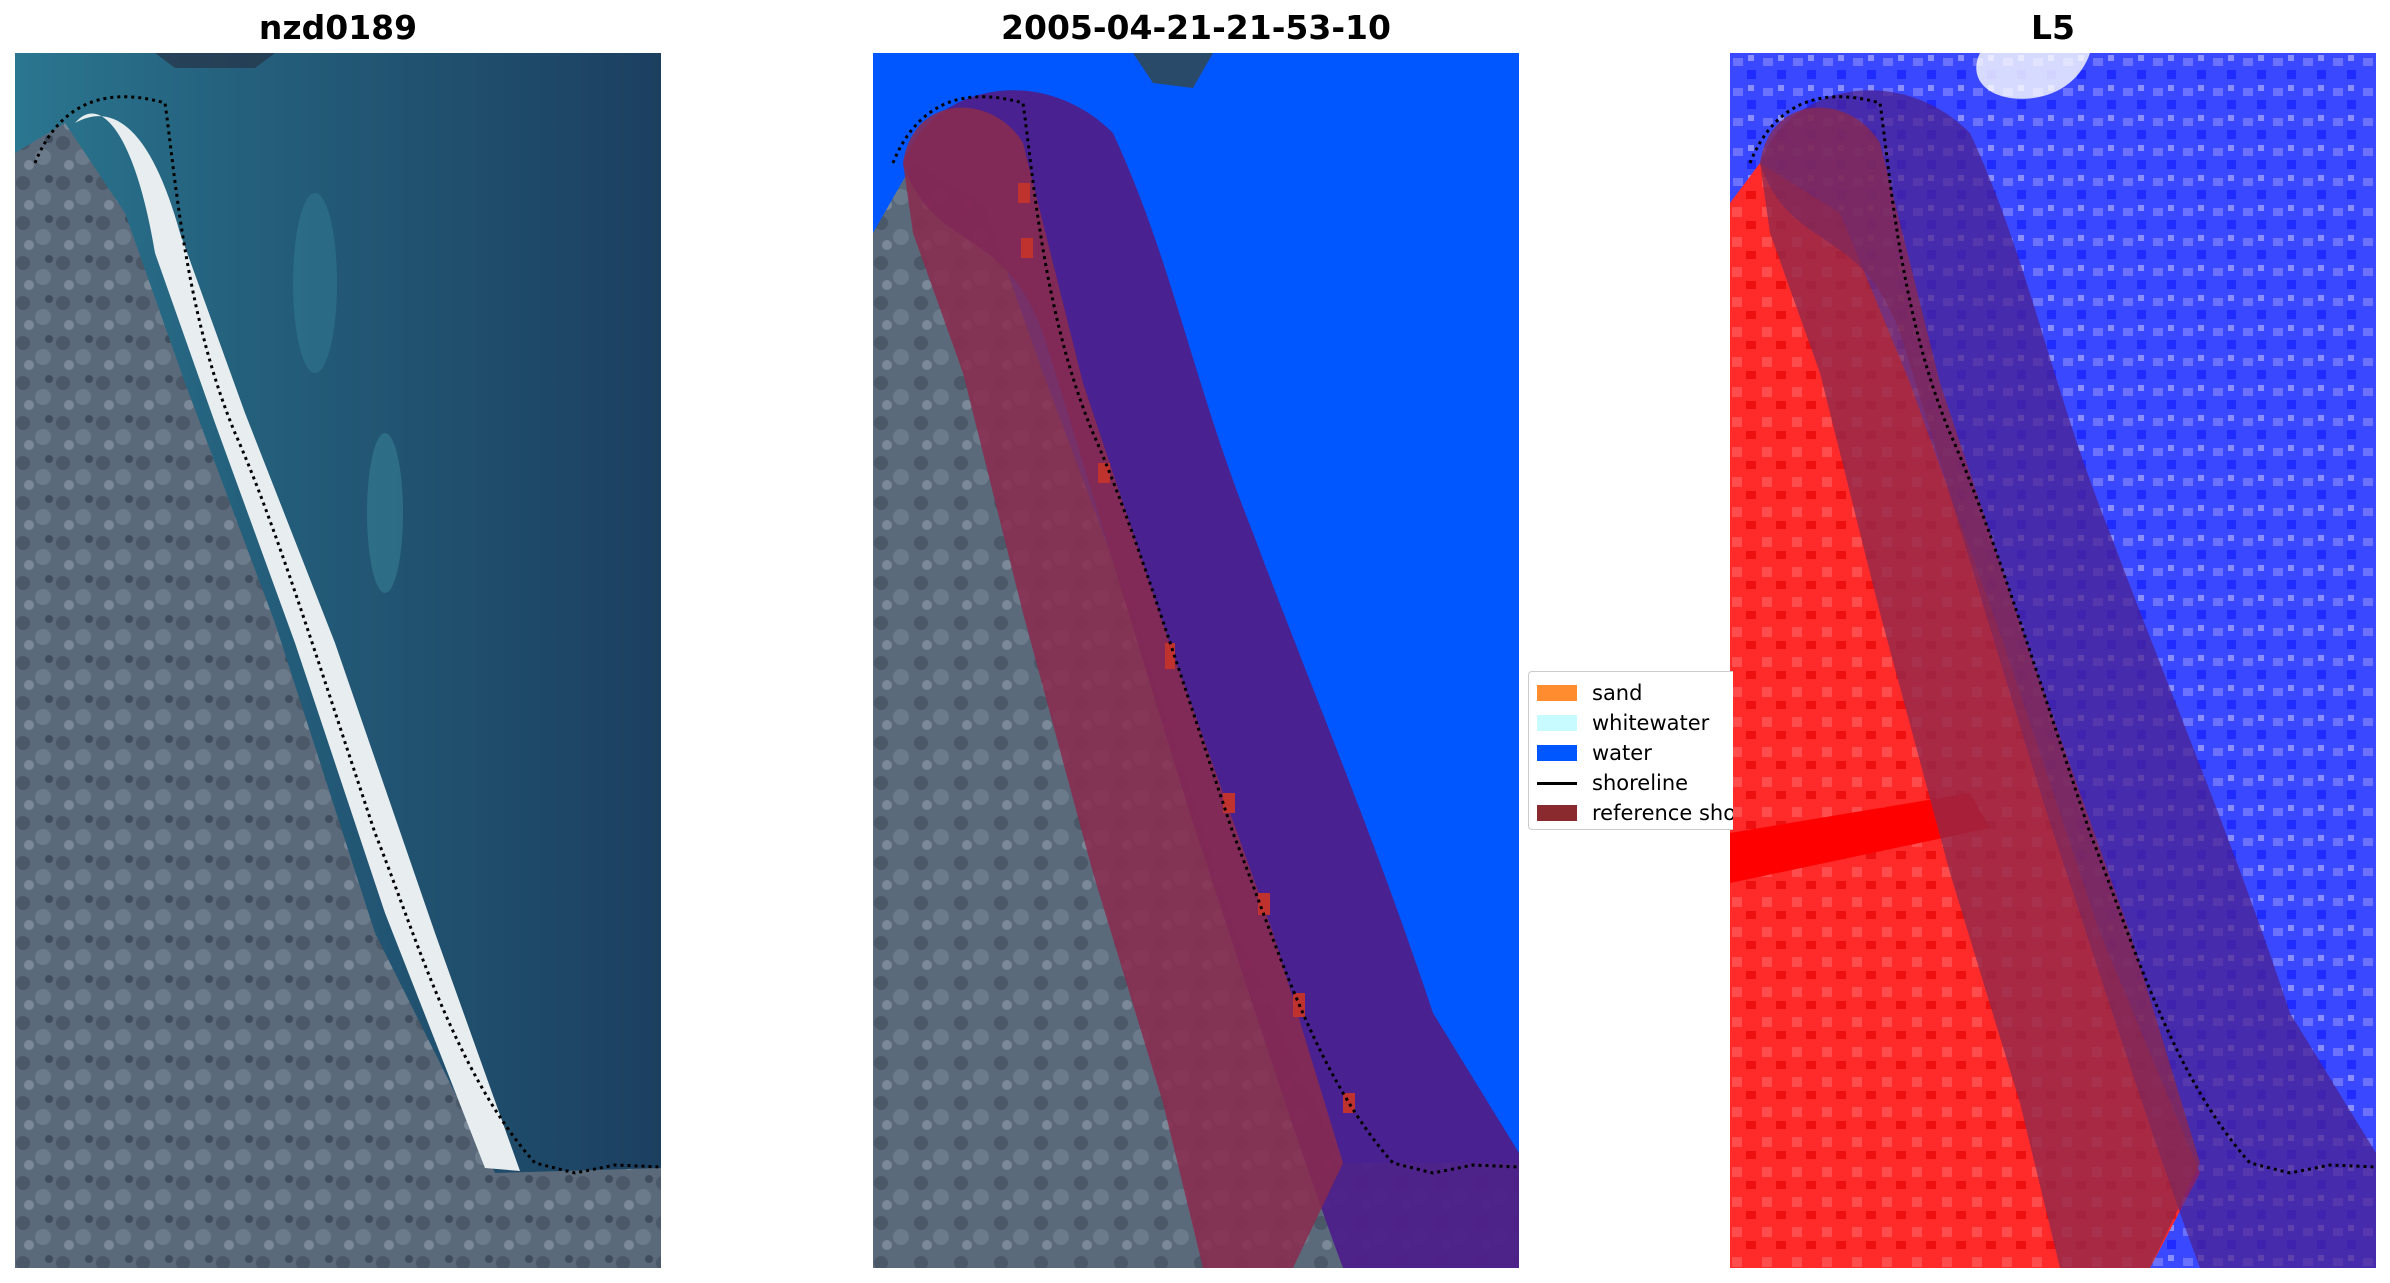 The height and width of the screenshot is (1283, 2390). I want to click on legend-item-shoreline: shoreline, so click(1612, 783).